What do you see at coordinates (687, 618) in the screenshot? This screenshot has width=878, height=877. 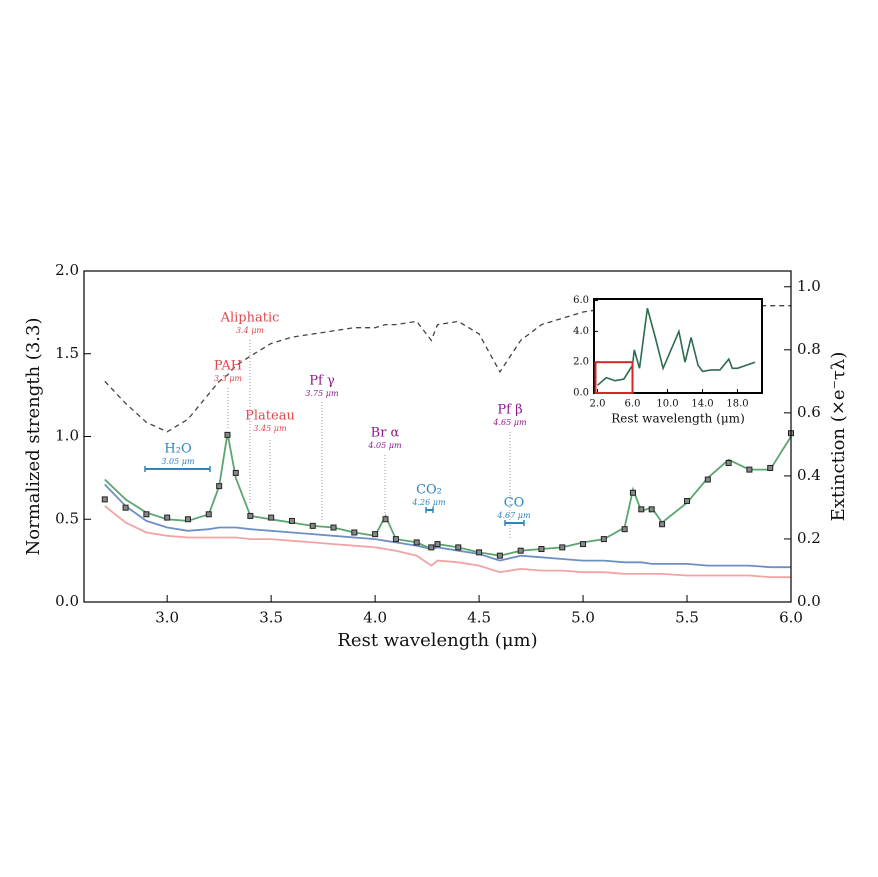 I see `x-tick-label: 5.5` at bounding box center [687, 618].